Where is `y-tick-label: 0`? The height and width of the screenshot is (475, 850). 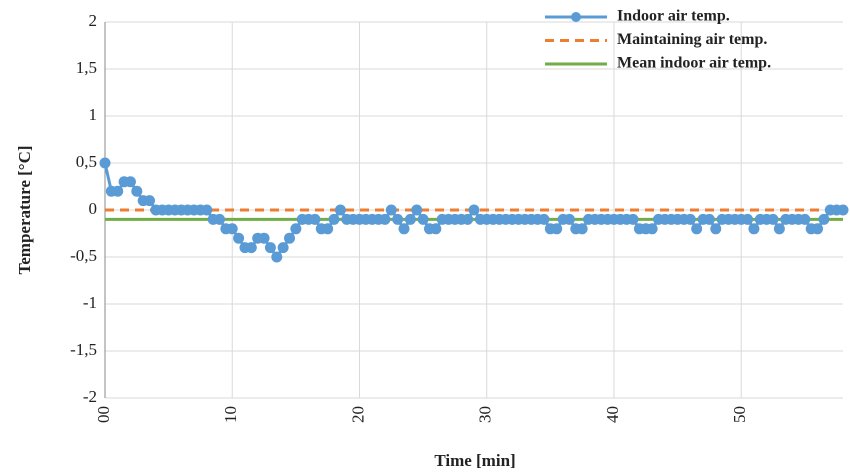
y-tick-label: 0 is located at coordinates (93, 208).